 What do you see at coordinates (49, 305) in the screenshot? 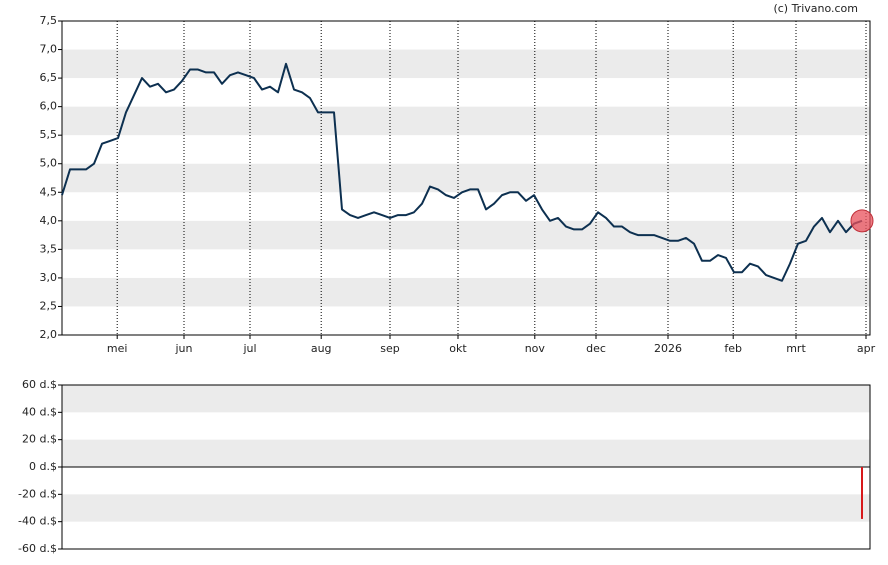
I see `y-tick-label: 2,5` at bounding box center [49, 305].